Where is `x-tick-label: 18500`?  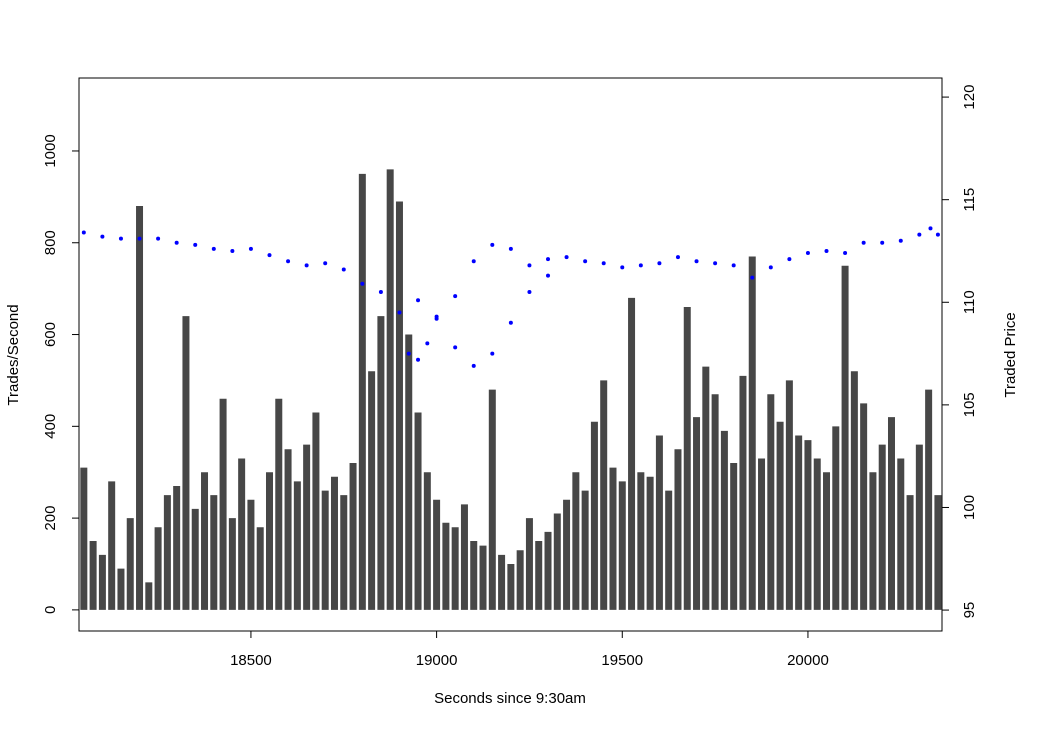
x-tick-label: 18500 is located at coordinates (251, 660).